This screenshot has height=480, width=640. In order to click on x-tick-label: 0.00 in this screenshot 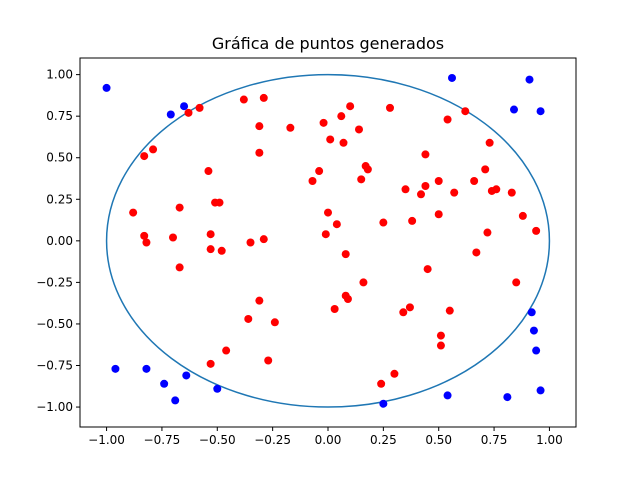, I will do `click(328, 440)`.